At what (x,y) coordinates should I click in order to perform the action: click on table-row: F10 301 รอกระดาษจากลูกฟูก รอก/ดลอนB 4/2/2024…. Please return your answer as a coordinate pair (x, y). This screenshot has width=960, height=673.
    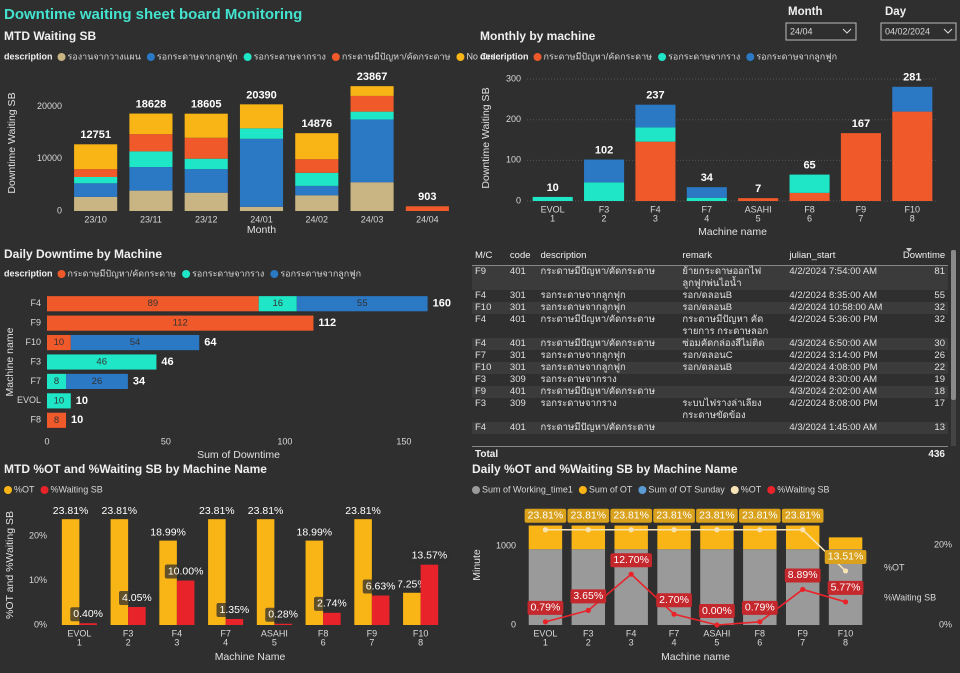
    Looking at the image, I should click on (710, 308).